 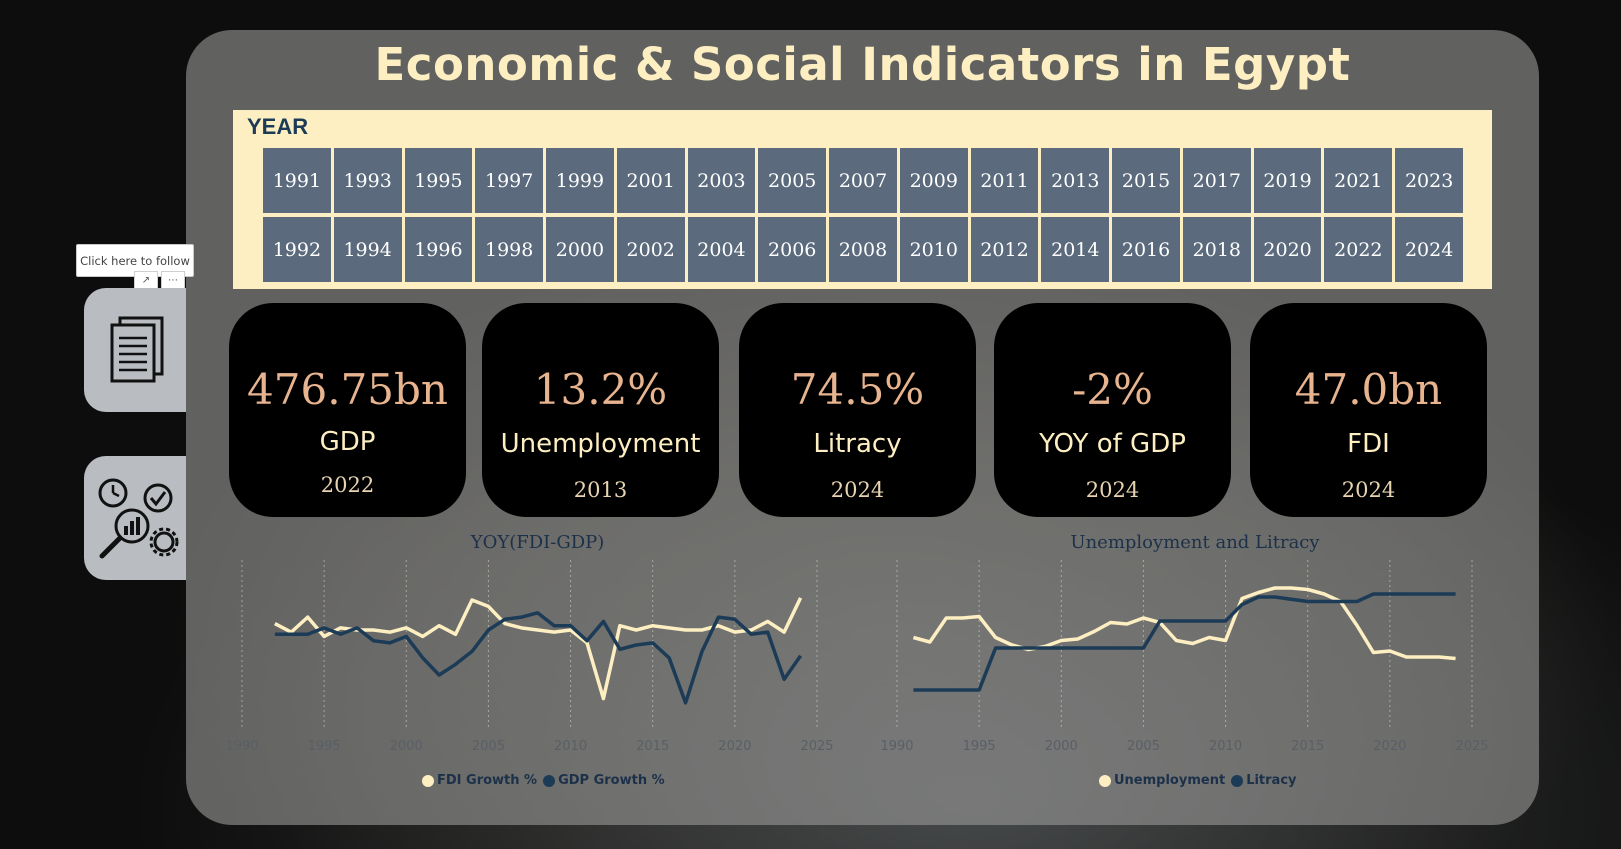 I want to click on kpi-card-yoy-gdp: -2% YOY of GDP 2024, so click(x=1112, y=410).